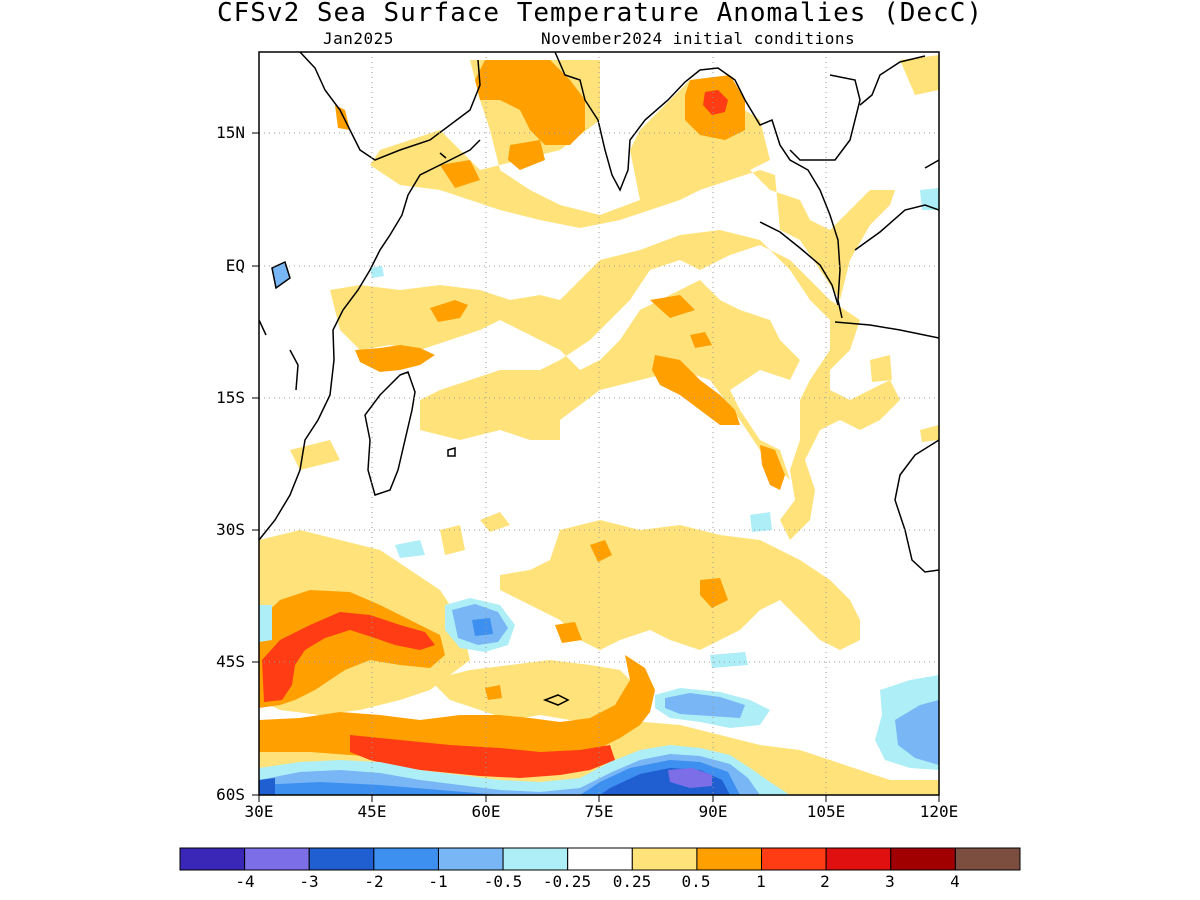 Image resolution: width=1200 pixels, height=900 pixels. Describe the element at coordinates (599, 811) in the screenshot. I see `lon-label-75e: 75E` at that location.